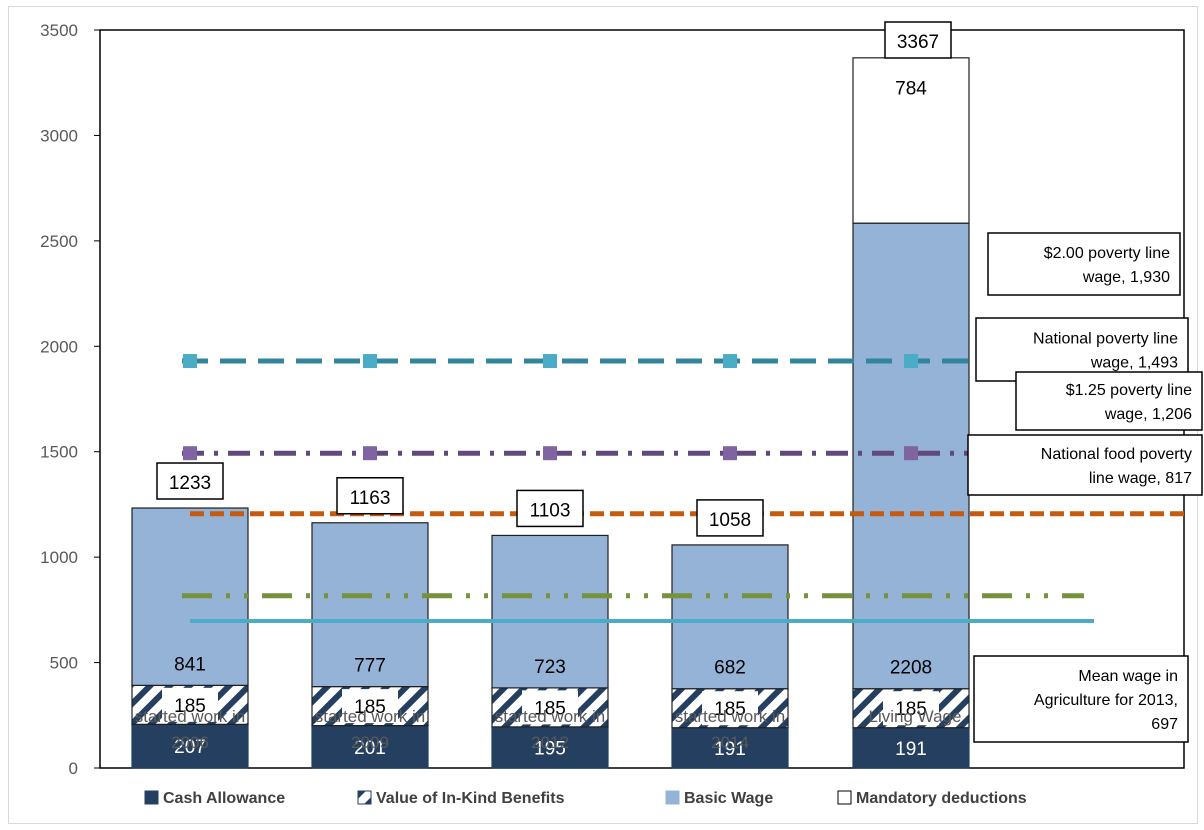 This screenshot has height=830, width=1204. Describe the element at coordinates (1164, 724) in the screenshot. I see `annotation-text: 697` at that location.